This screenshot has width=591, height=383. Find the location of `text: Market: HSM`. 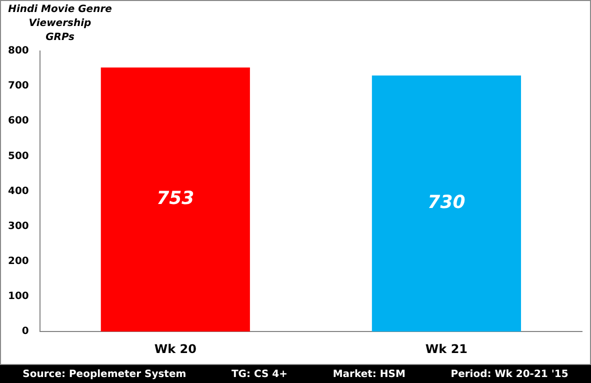

text: Market: HSM is located at coordinates (369, 374).